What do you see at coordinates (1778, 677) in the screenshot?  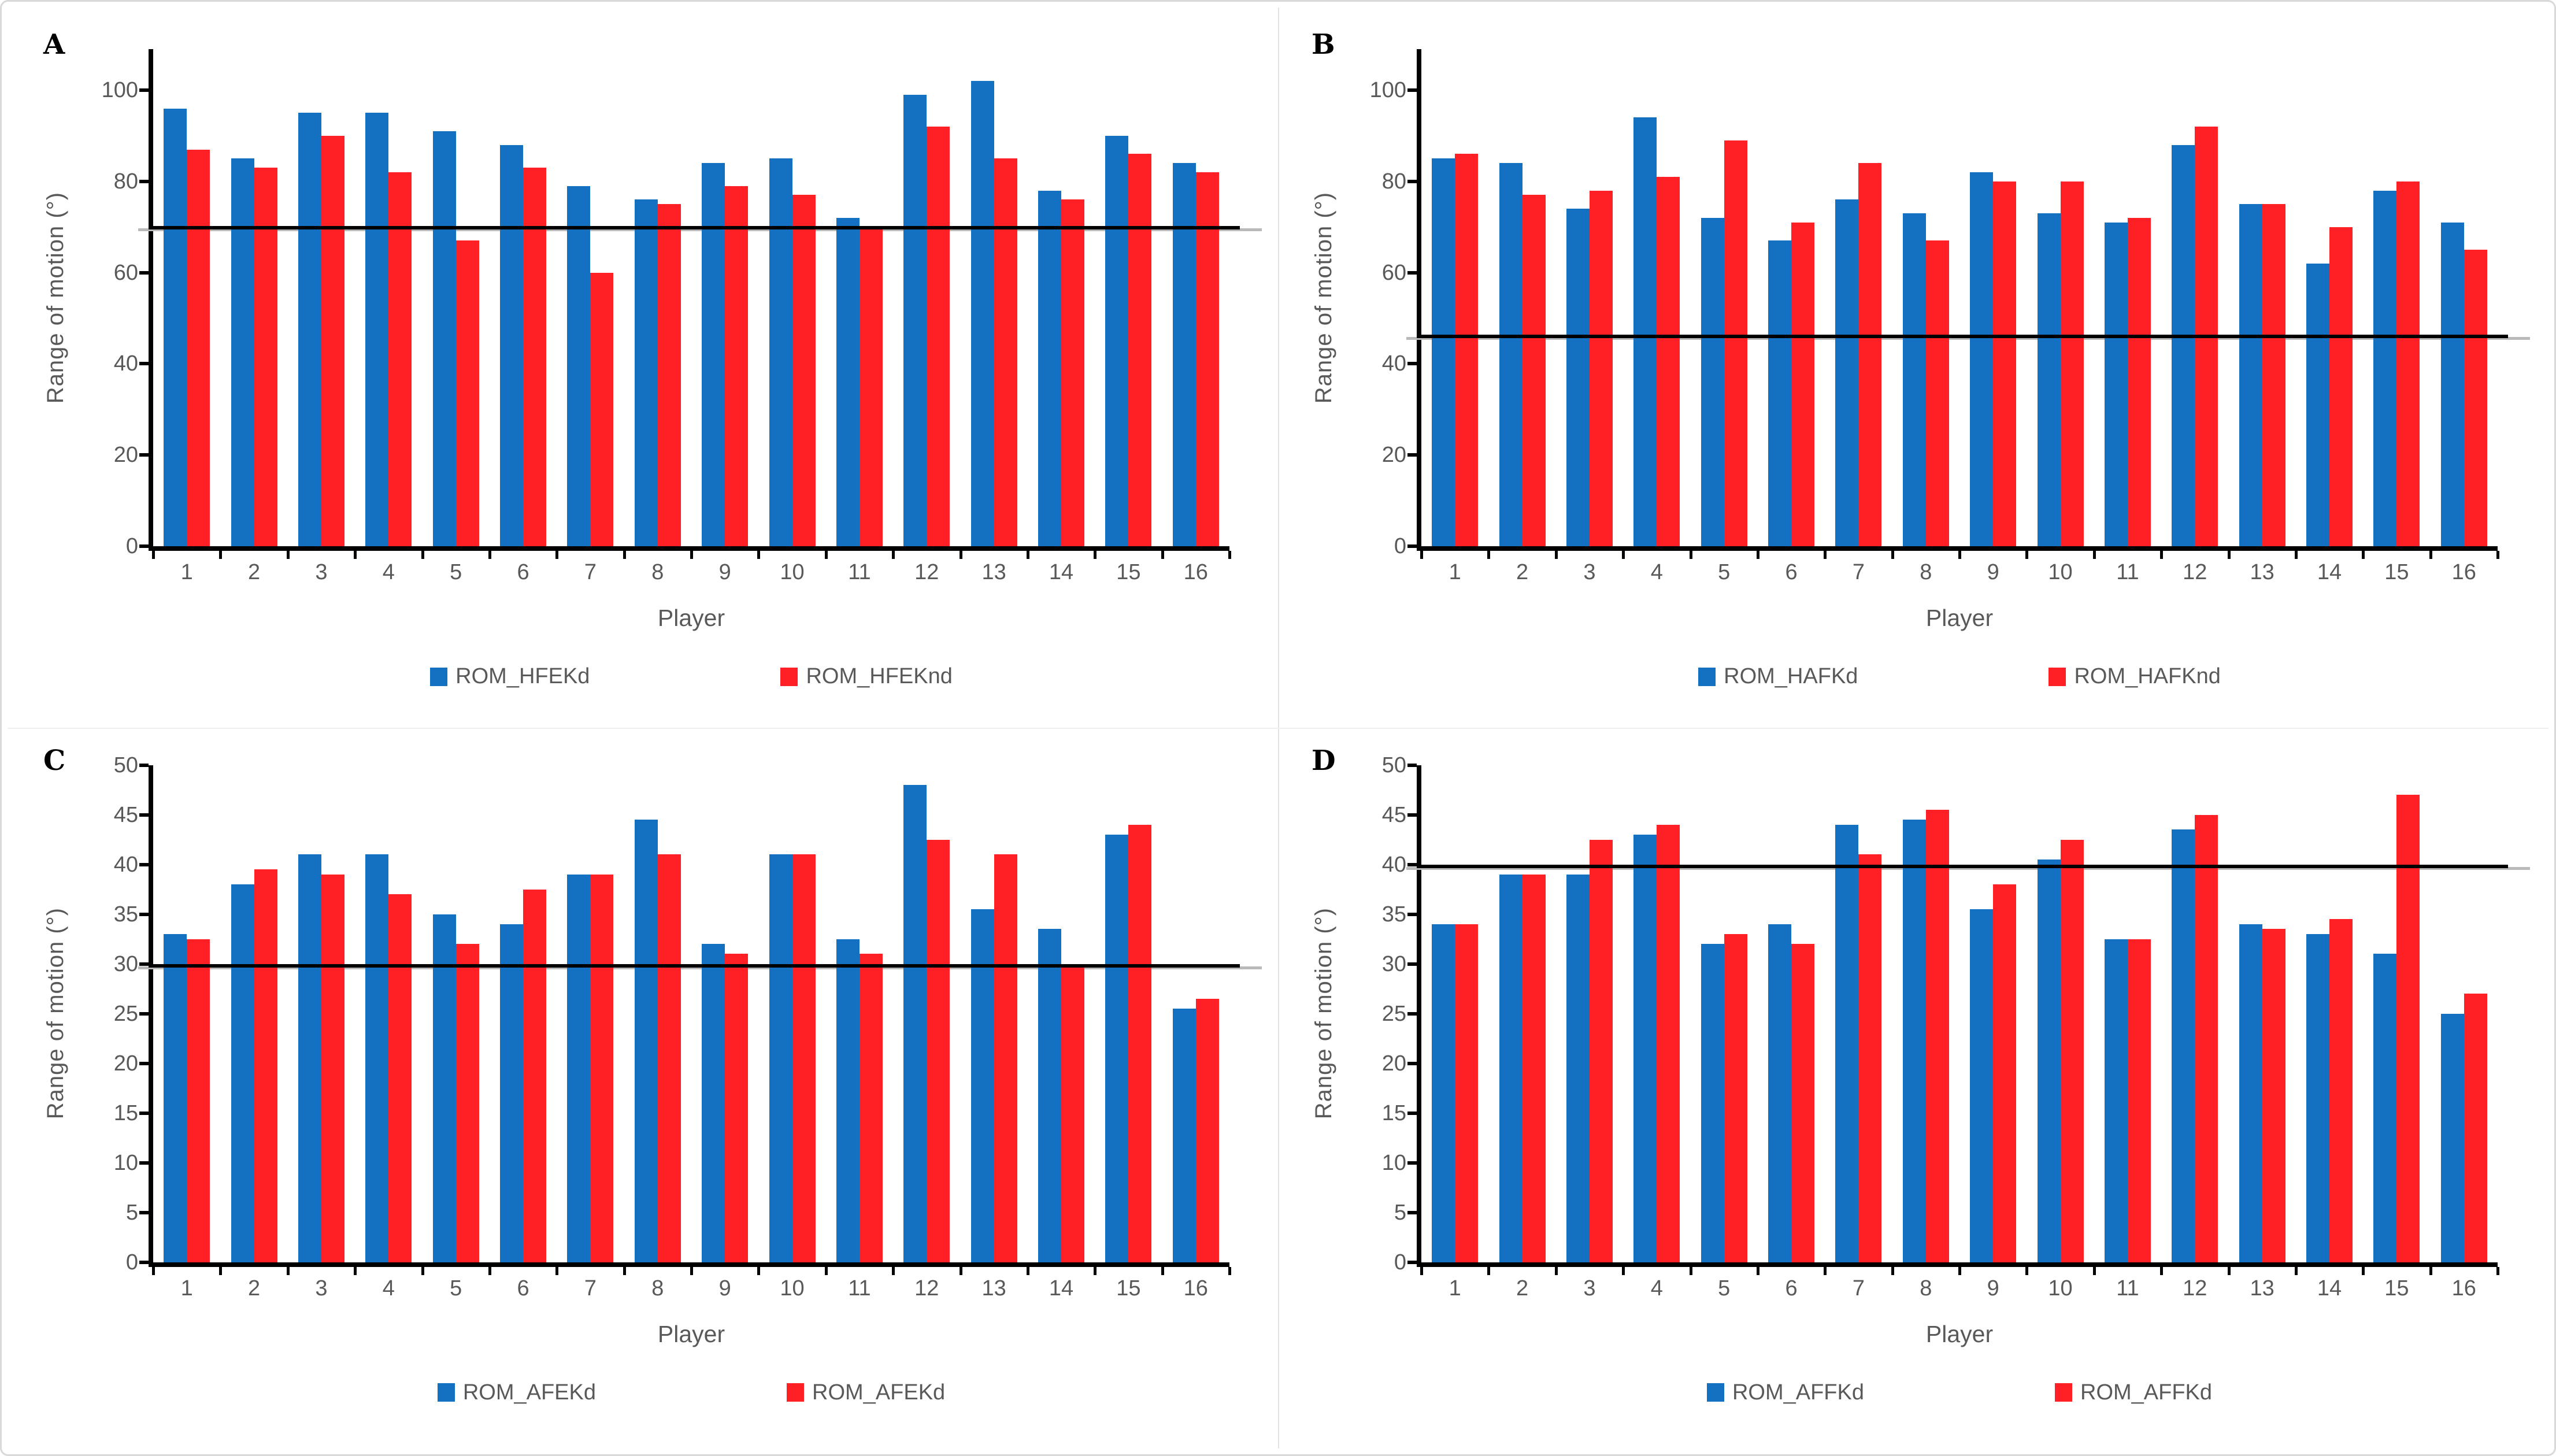 I see `legend-entry-blue: ROM_HAFKd` at bounding box center [1778, 677].